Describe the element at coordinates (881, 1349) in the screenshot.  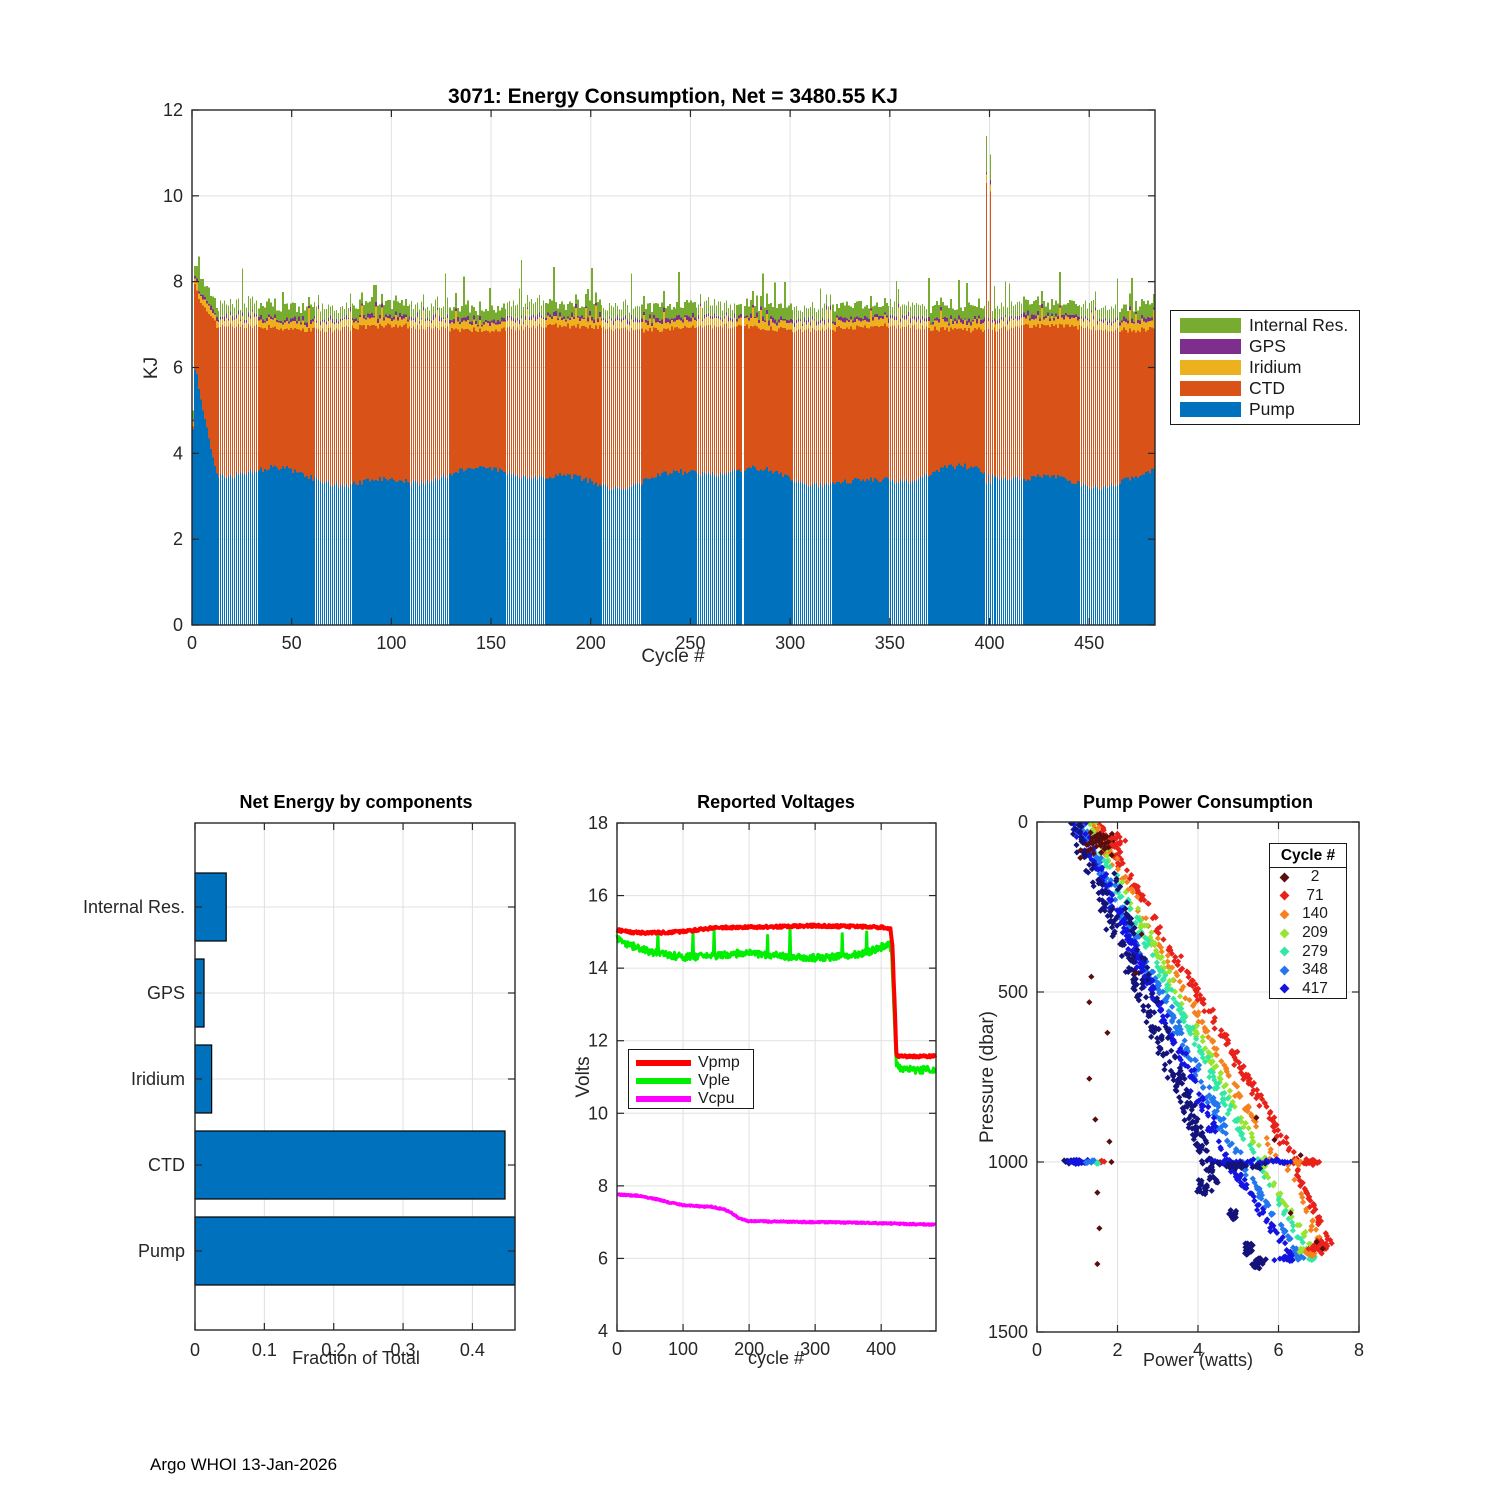
I see `svg-text: 400` at that location.